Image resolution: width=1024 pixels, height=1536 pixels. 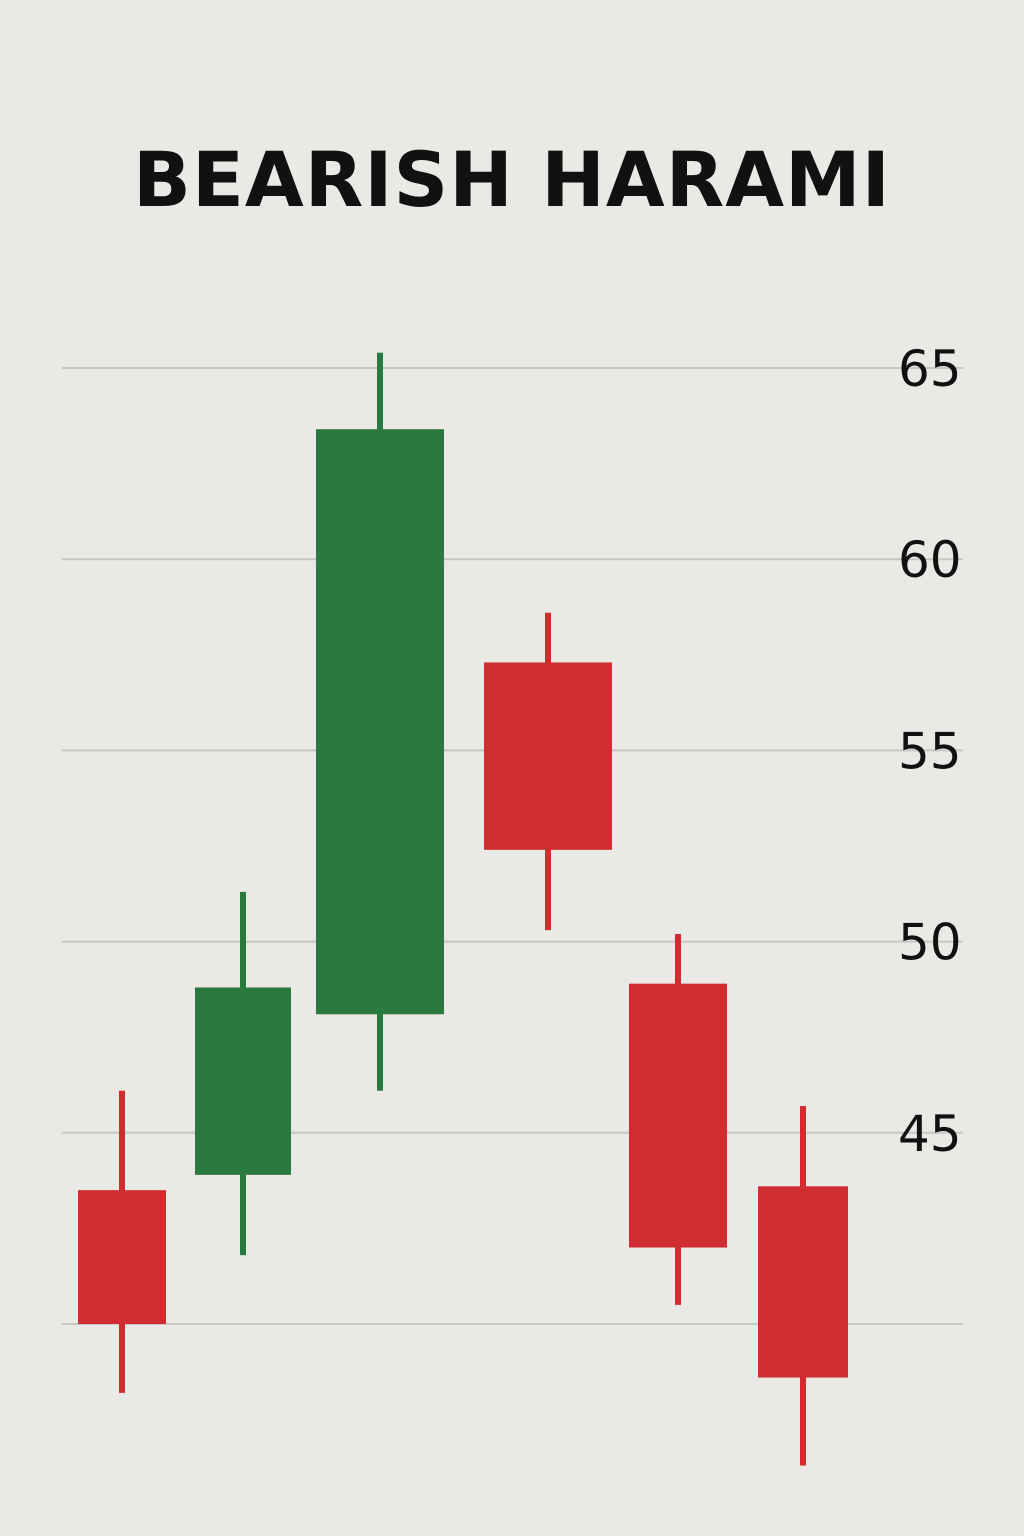 What do you see at coordinates (512, 179) in the screenshot?
I see `chart-title: BEARISH HARAMI` at bounding box center [512, 179].